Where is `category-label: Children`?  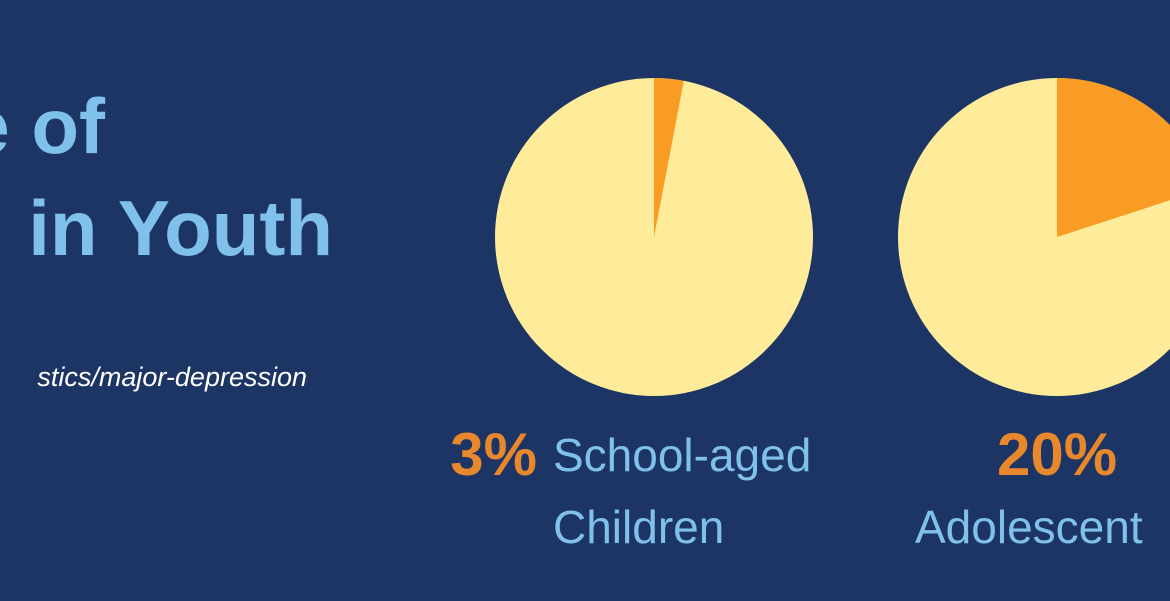
category-label: Children is located at coordinates (638, 527).